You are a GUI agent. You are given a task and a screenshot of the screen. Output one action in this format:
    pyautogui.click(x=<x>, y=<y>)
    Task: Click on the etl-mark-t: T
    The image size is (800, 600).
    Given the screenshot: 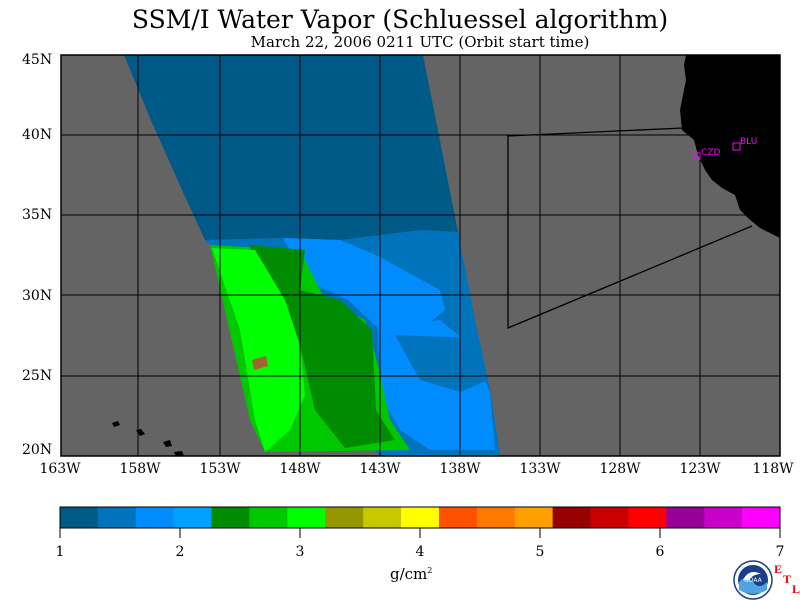 What is the action you would take?
    pyautogui.click(x=787, y=579)
    